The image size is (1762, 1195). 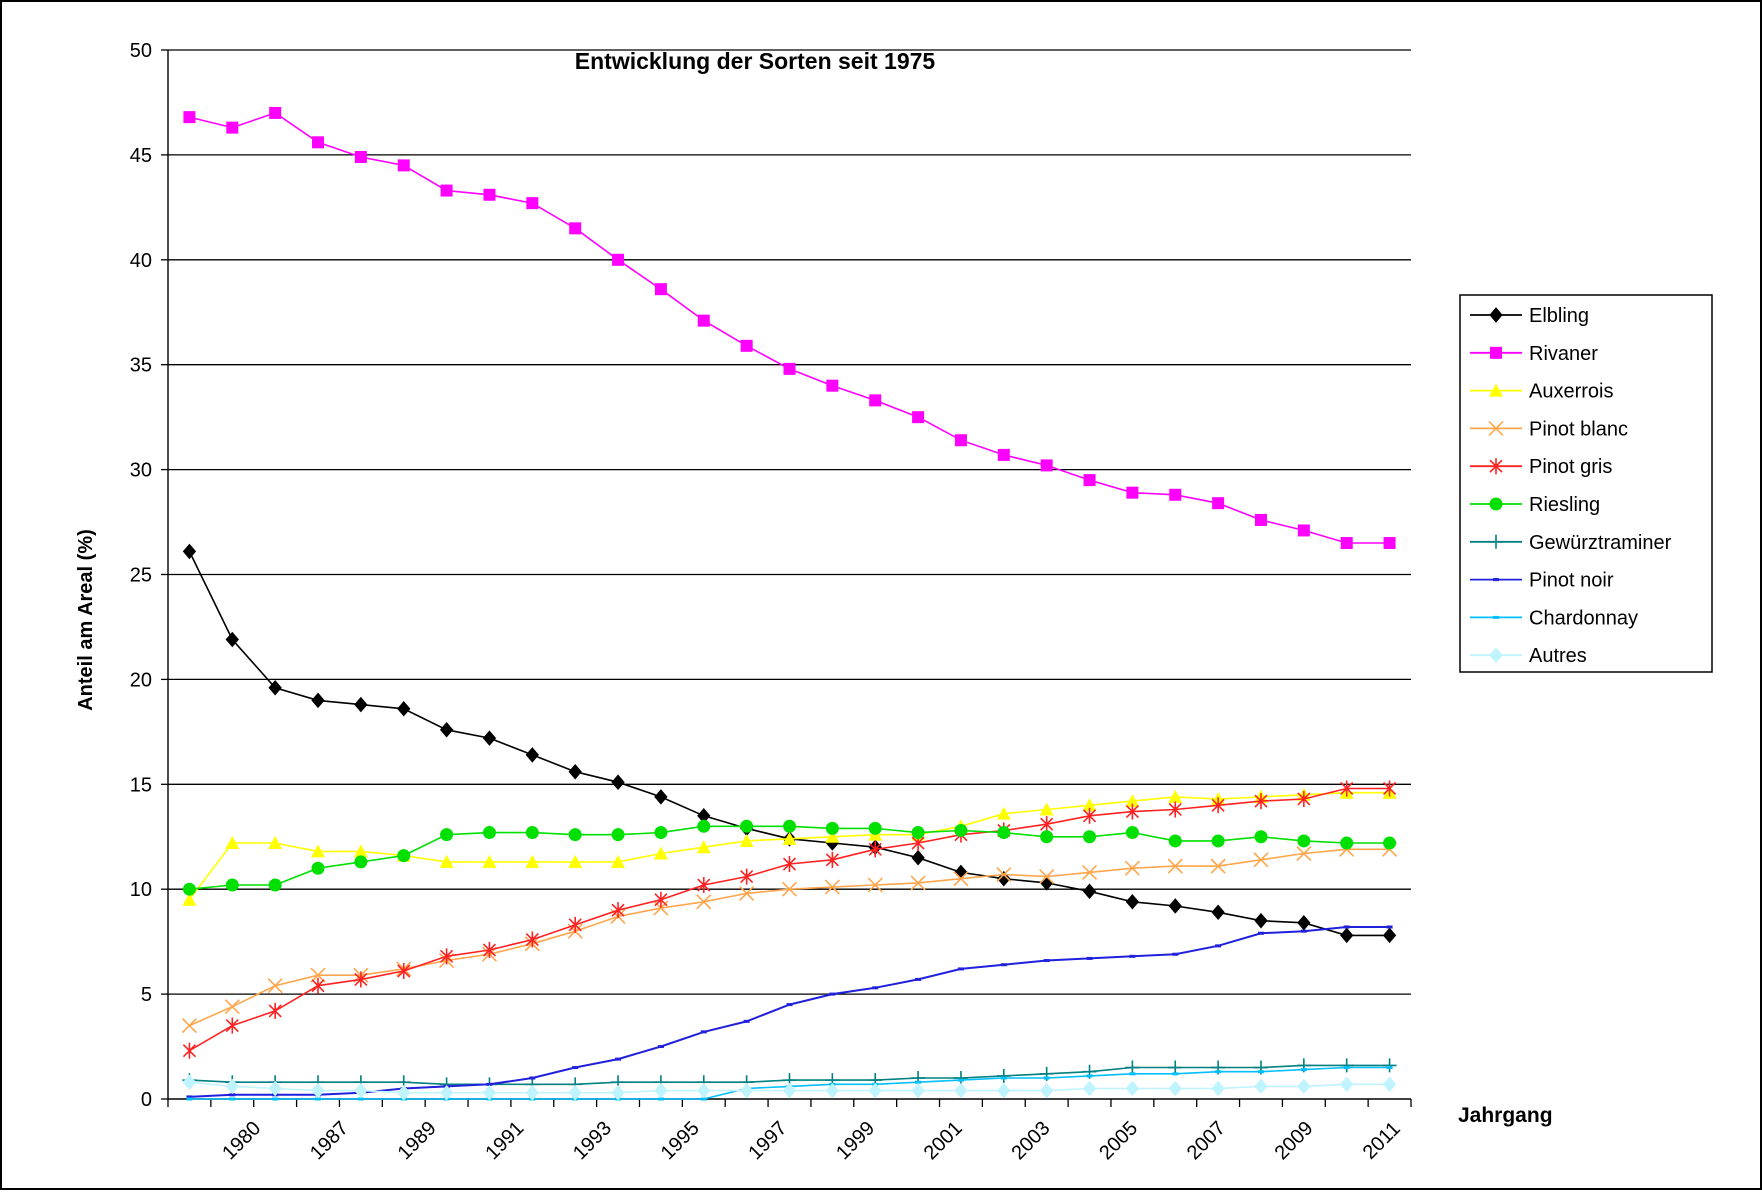 What do you see at coordinates (1578, 429) in the screenshot?
I see `legend-label: Pinot blanc` at bounding box center [1578, 429].